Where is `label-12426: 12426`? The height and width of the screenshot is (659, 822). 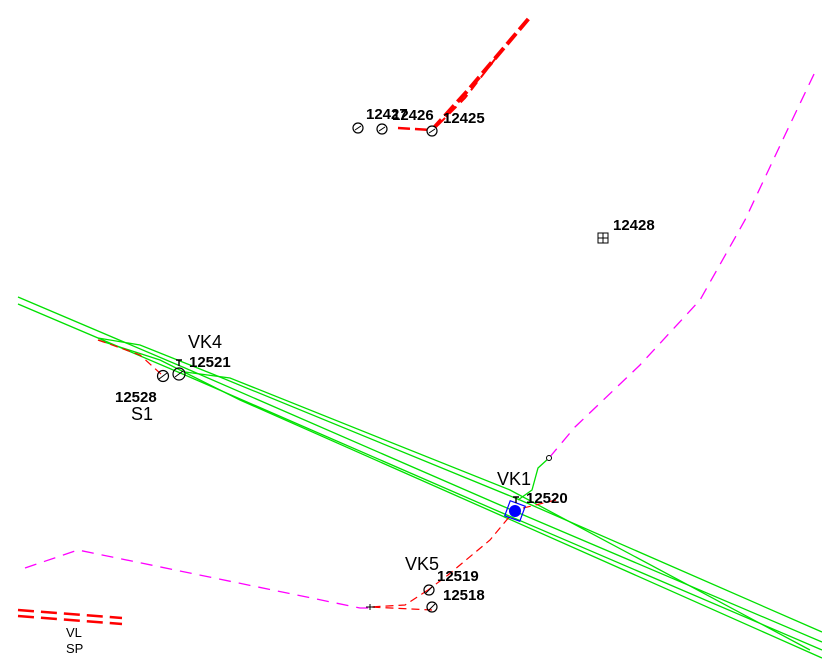
label-12426: 12426 is located at coordinates (413, 115).